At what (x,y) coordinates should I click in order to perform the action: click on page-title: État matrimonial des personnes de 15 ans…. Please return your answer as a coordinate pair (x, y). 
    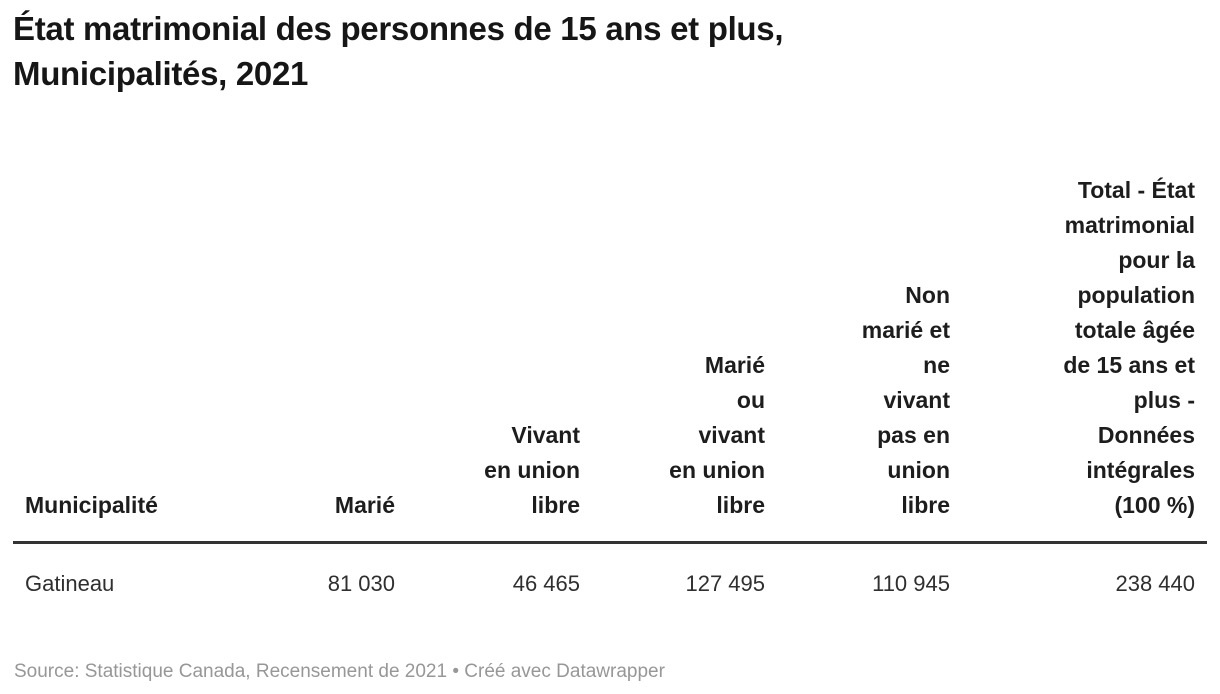
    Looking at the image, I should click on (398, 51).